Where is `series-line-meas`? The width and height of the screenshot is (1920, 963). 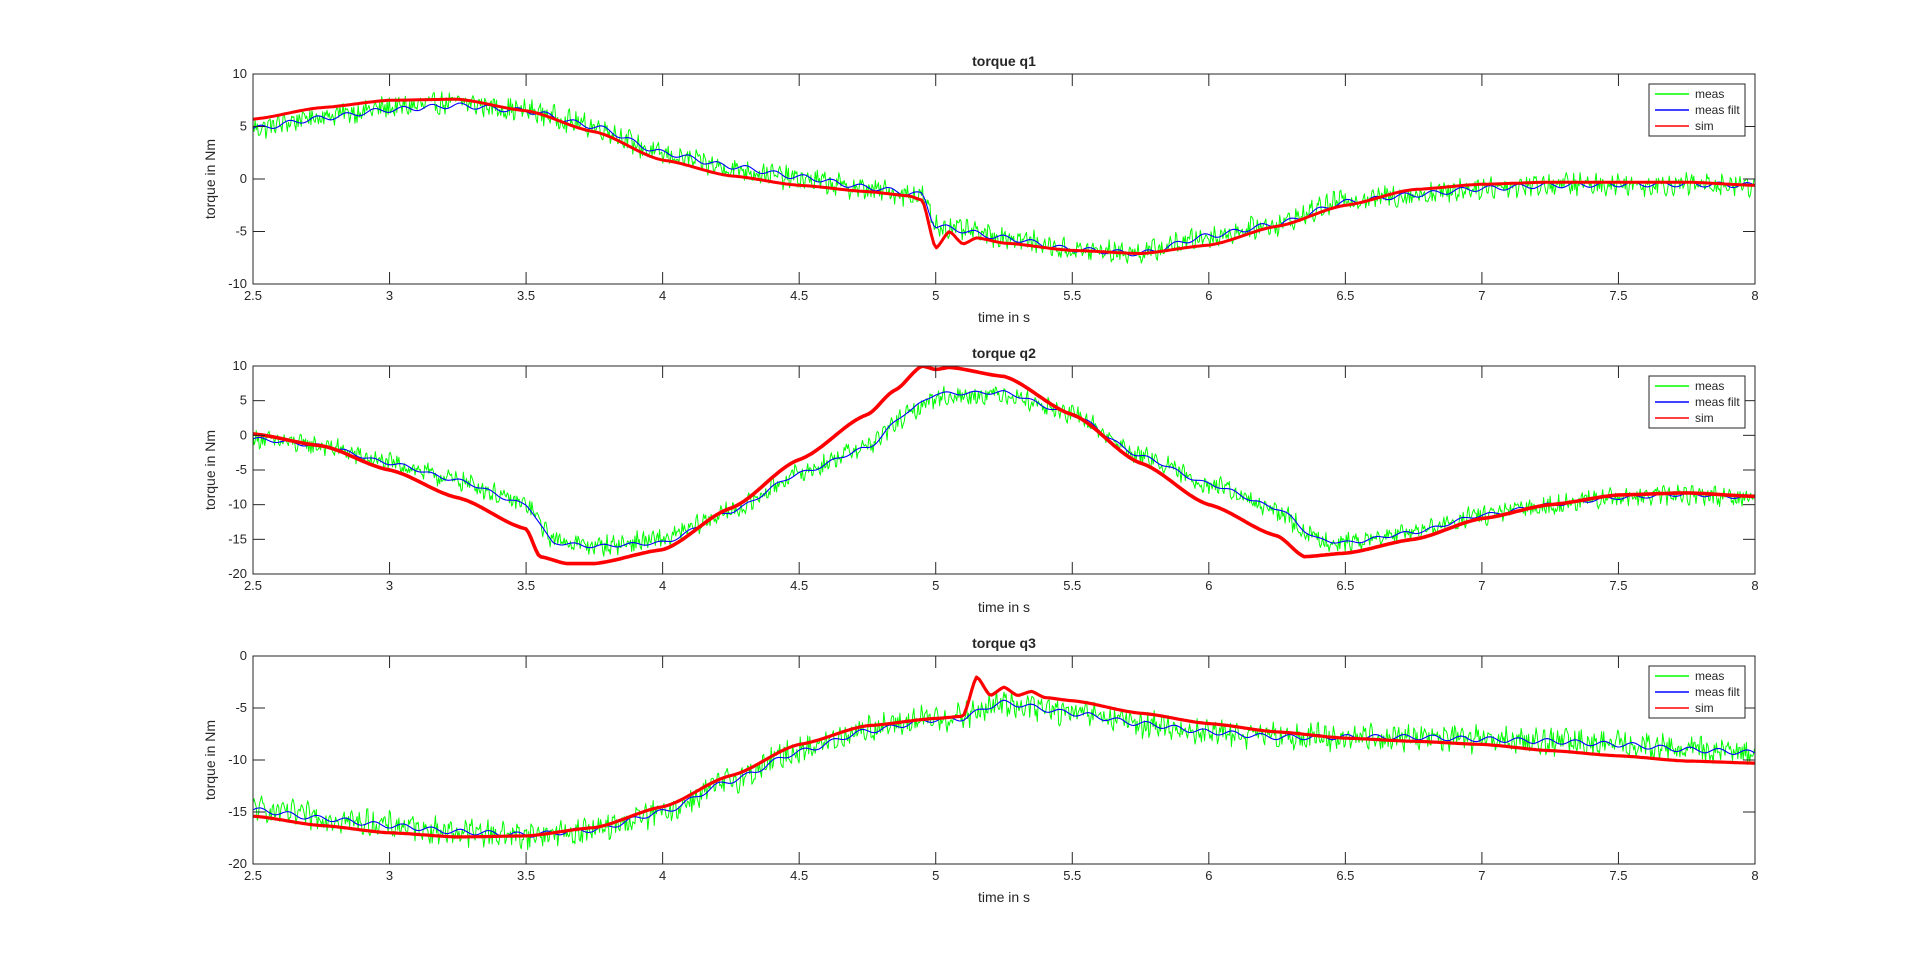 series-line-meas is located at coordinates (1004, 471).